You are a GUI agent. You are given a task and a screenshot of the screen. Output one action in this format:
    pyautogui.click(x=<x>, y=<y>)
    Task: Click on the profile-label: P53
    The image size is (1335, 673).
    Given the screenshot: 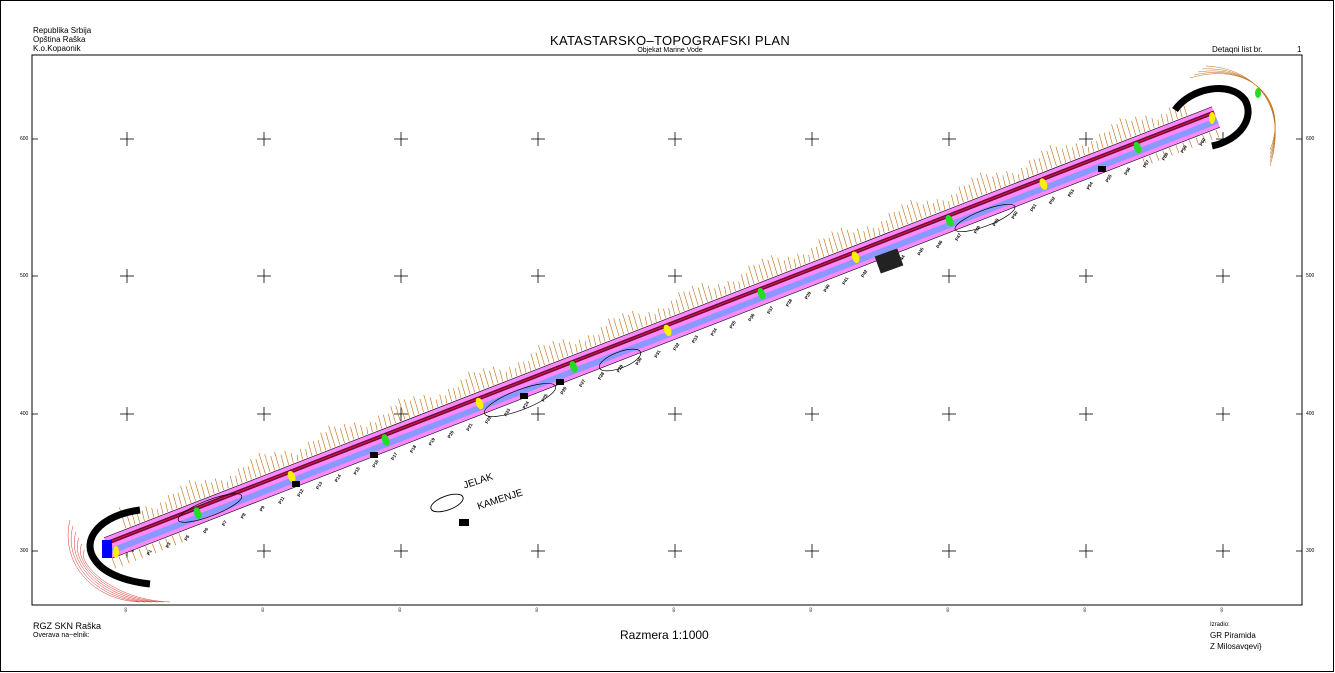 What is the action you would take?
    pyautogui.click(x=1071, y=193)
    